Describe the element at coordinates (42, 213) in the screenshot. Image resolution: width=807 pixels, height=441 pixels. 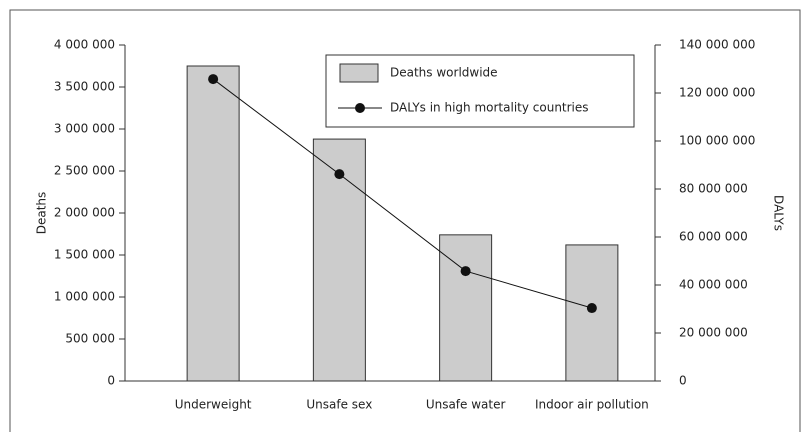
I see `y-axis-label: Deaths` at that location.